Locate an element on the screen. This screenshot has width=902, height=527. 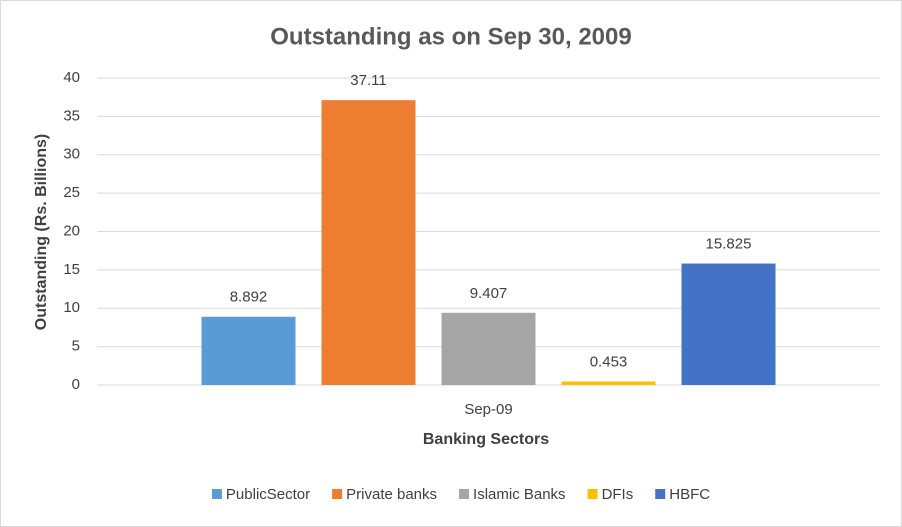
y-tick-label: 20 is located at coordinates (71, 230).